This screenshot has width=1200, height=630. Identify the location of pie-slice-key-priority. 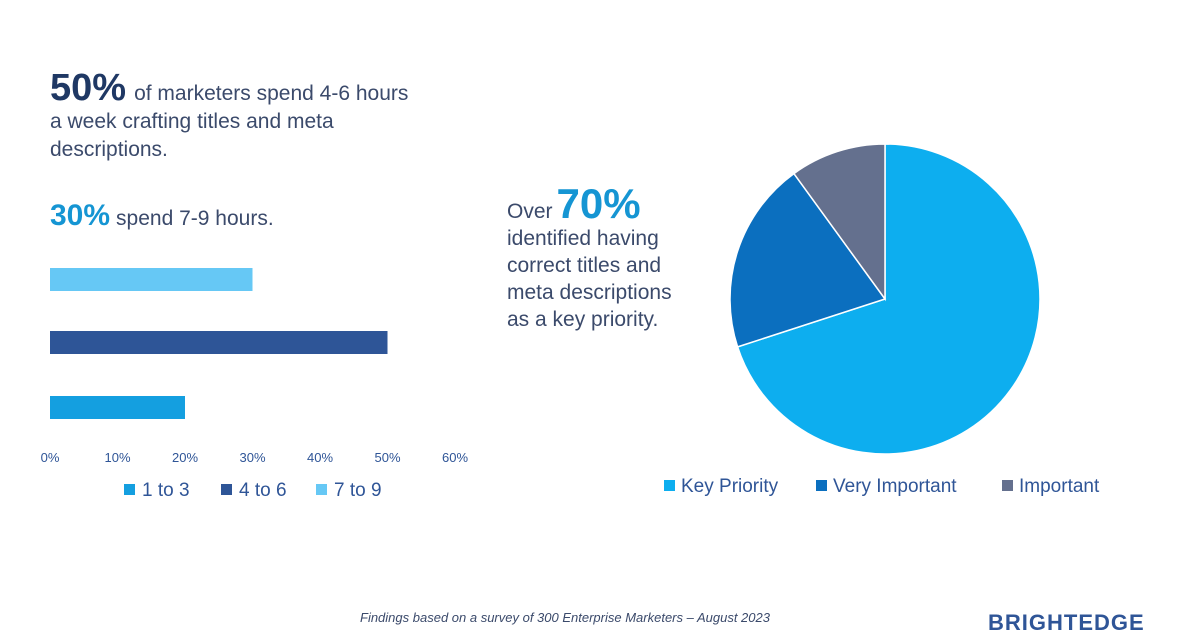
(888, 299).